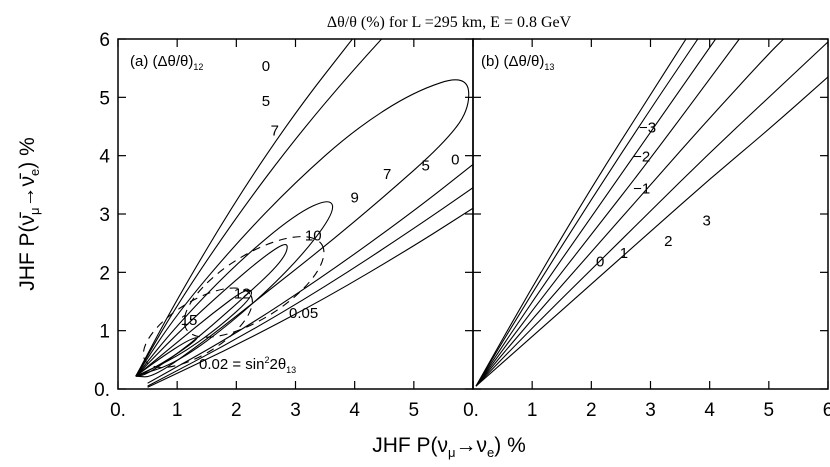 The height and width of the screenshot is (467, 830). What do you see at coordinates (303, 313) in the screenshot?
I see `ellipse-label-005: 0.05` at bounding box center [303, 313].